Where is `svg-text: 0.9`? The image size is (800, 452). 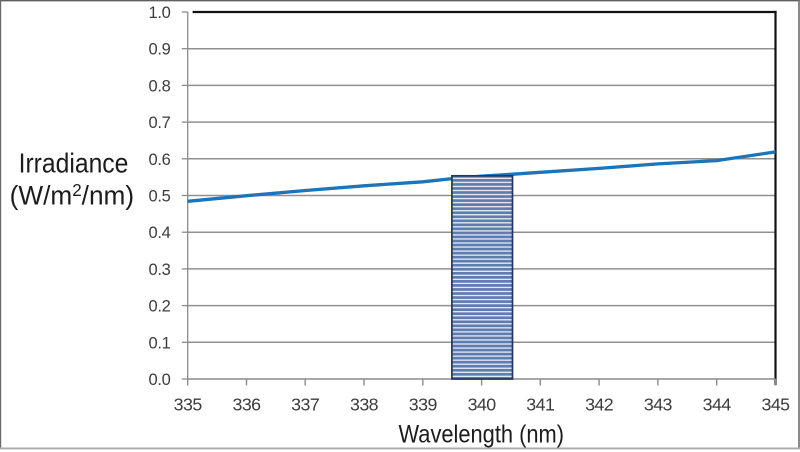
svg-text: 0.9 is located at coordinates (159, 50).